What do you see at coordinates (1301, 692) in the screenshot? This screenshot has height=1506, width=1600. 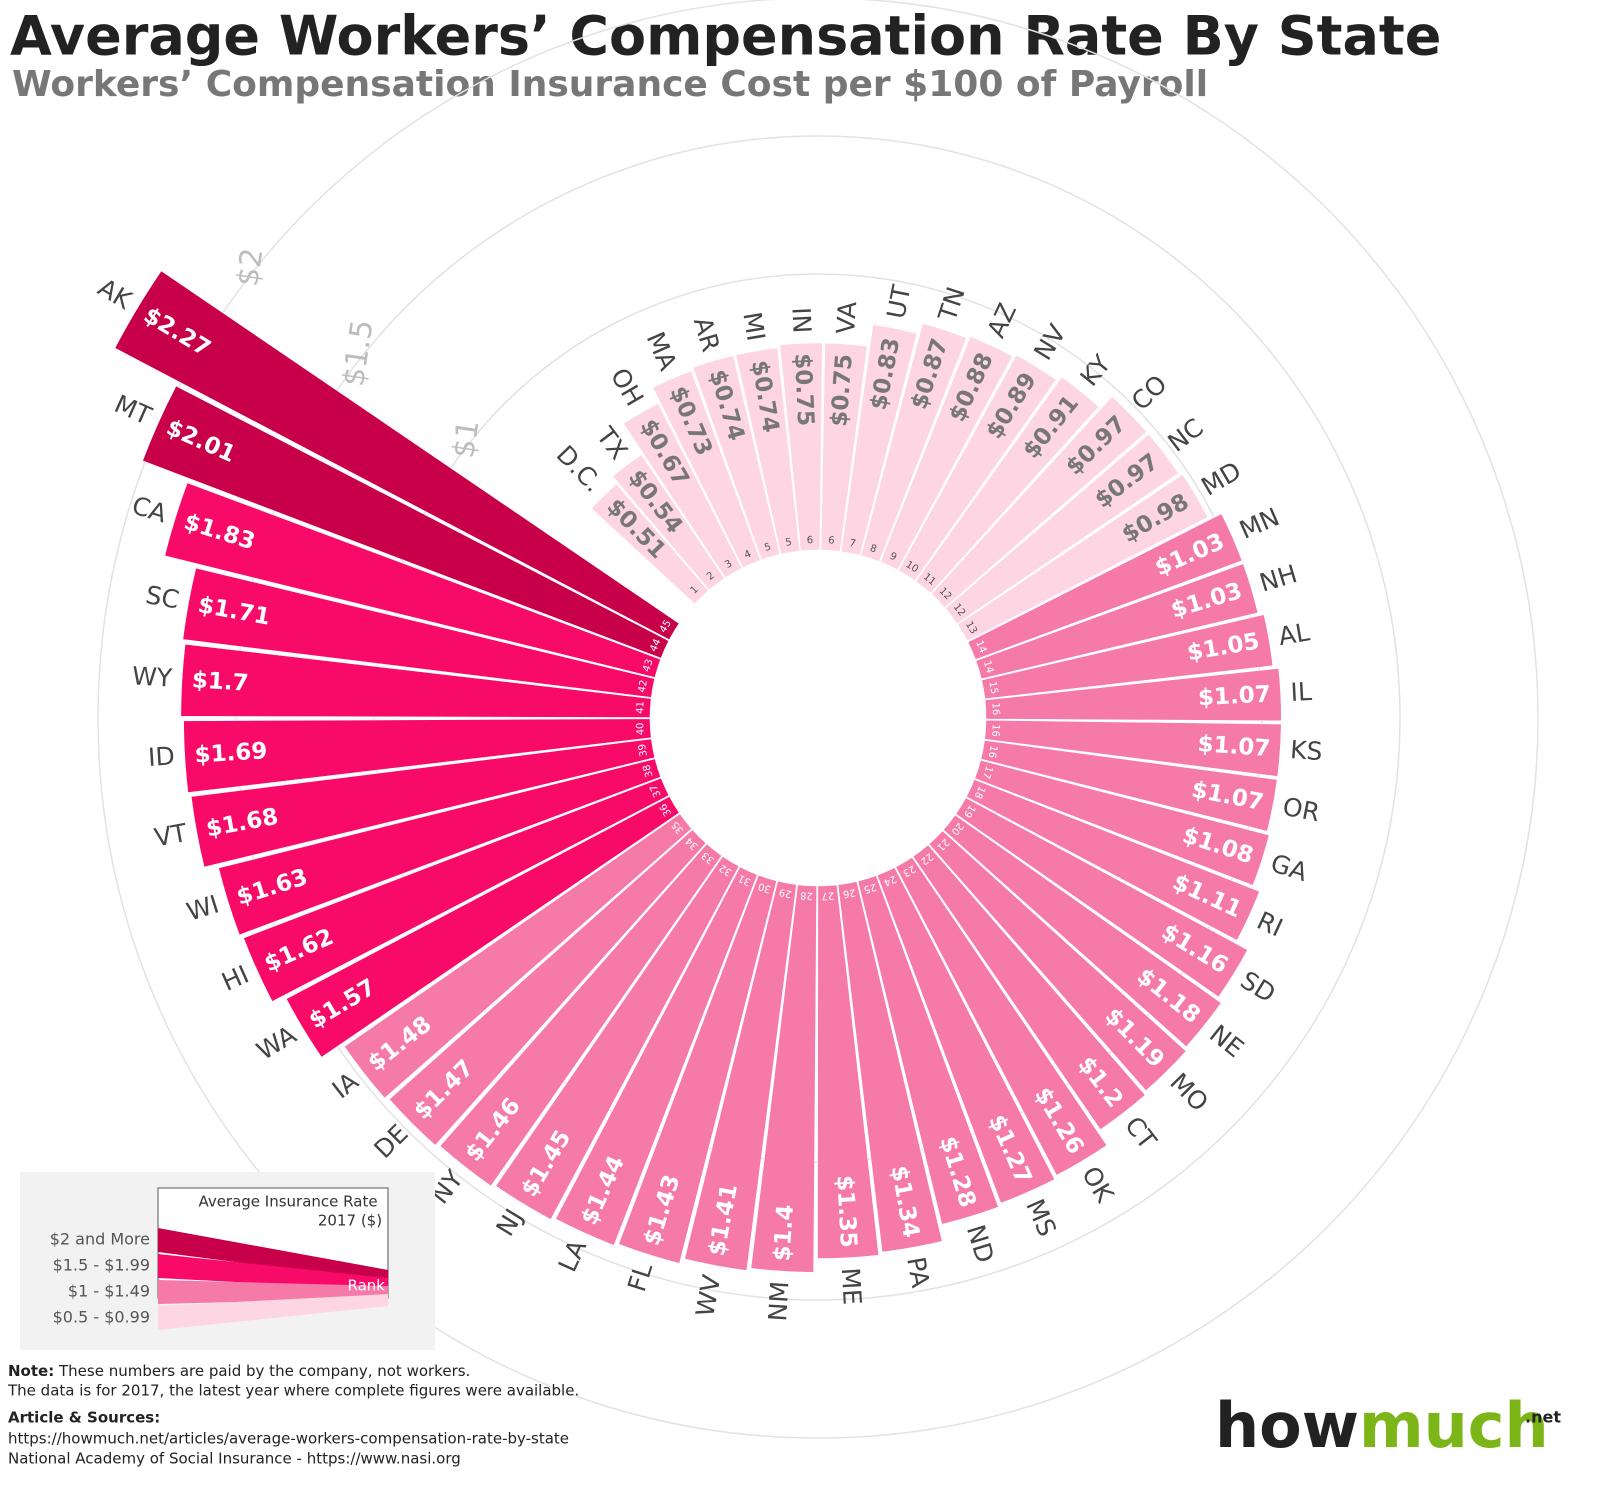 I see `state-label: IL` at bounding box center [1301, 692].